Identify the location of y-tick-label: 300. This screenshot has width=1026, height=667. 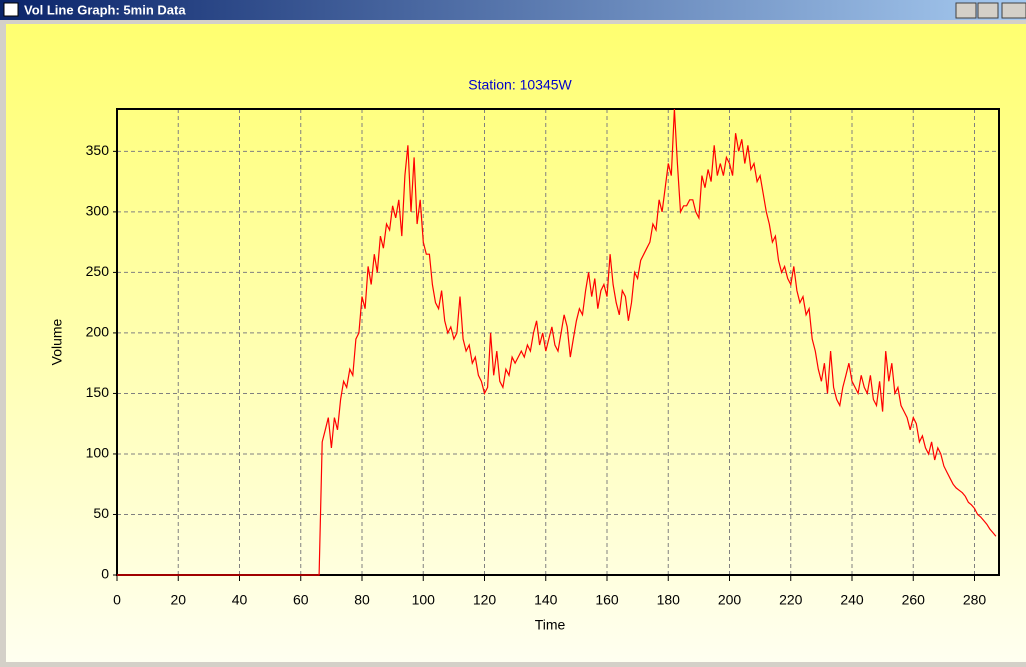
(98, 211).